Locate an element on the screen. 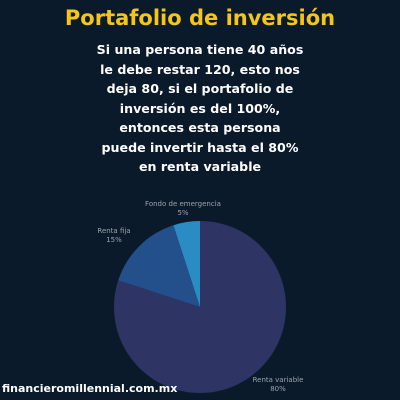 The width and height of the screenshot is (400, 400). slice-label: Renta variable is located at coordinates (278, 380).